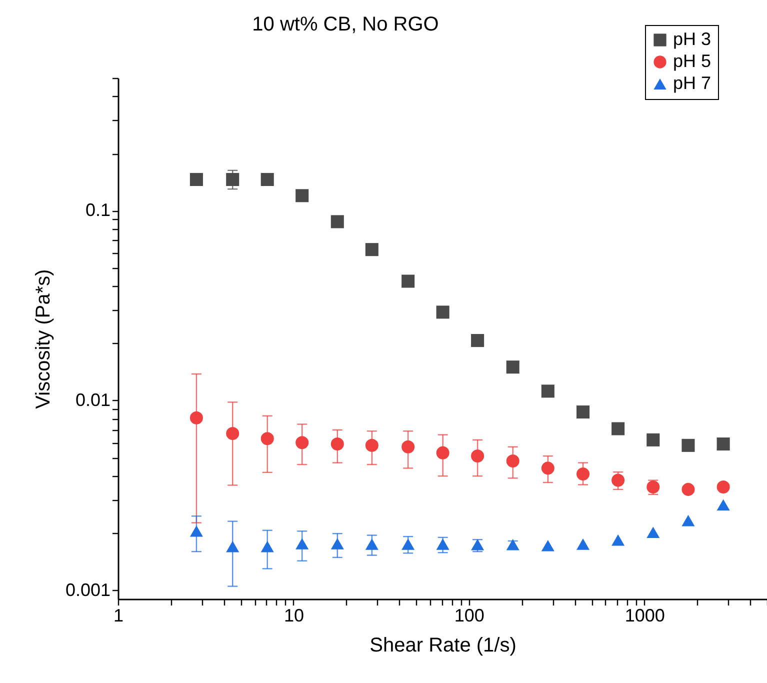  What do you see at coordinates (97, 210) in the screenshot?
I see `y-tick-label: 0.1` at bounding box center [97, 210].